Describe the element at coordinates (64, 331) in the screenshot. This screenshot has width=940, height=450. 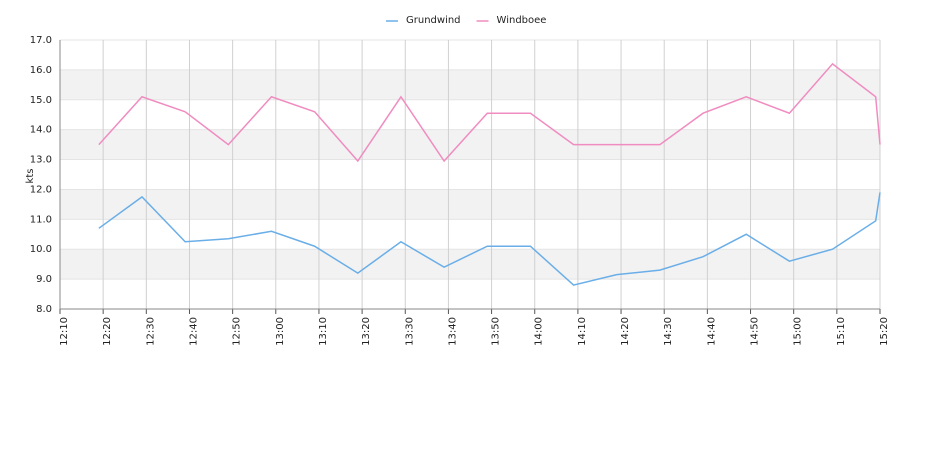
I see `x-tick-label: 12:10` at that location.